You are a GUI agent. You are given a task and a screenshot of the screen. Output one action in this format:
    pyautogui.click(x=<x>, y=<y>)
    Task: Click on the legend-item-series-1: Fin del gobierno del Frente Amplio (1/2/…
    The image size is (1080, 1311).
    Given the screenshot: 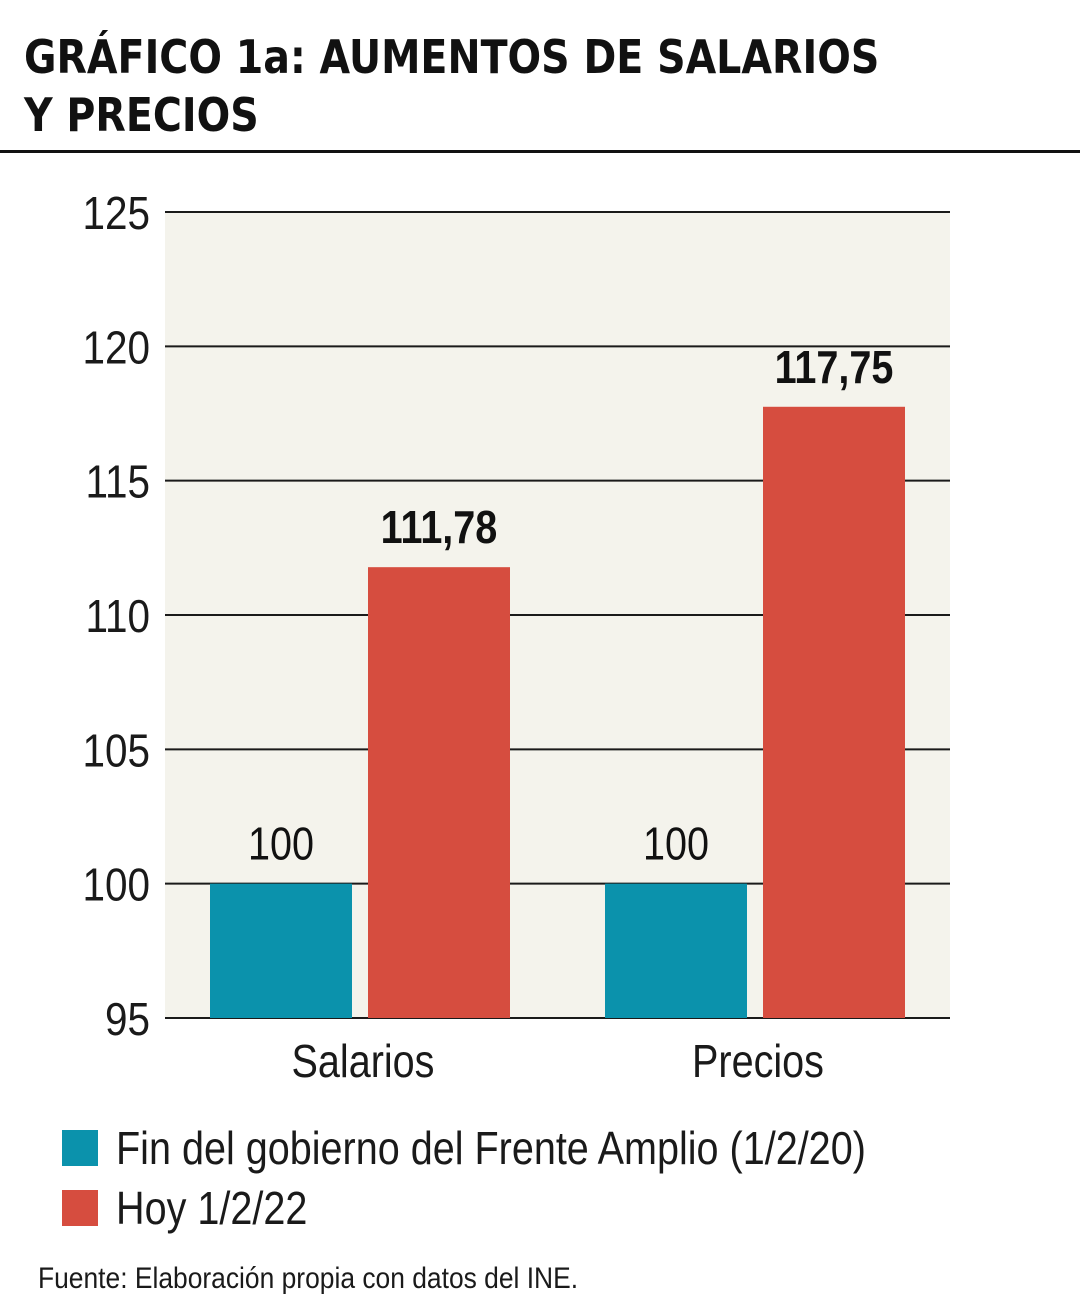 What is the action you would take?
    pyautogui.click(x=525, y=1148)
    